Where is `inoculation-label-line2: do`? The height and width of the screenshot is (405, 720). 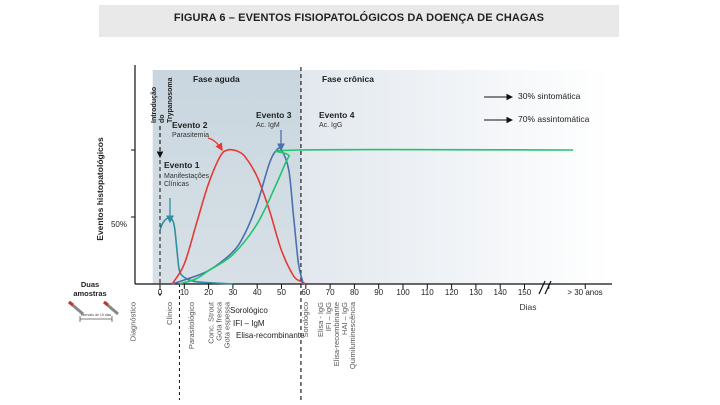 inoculation-label-line2: do is located at coordinates (162, 118).